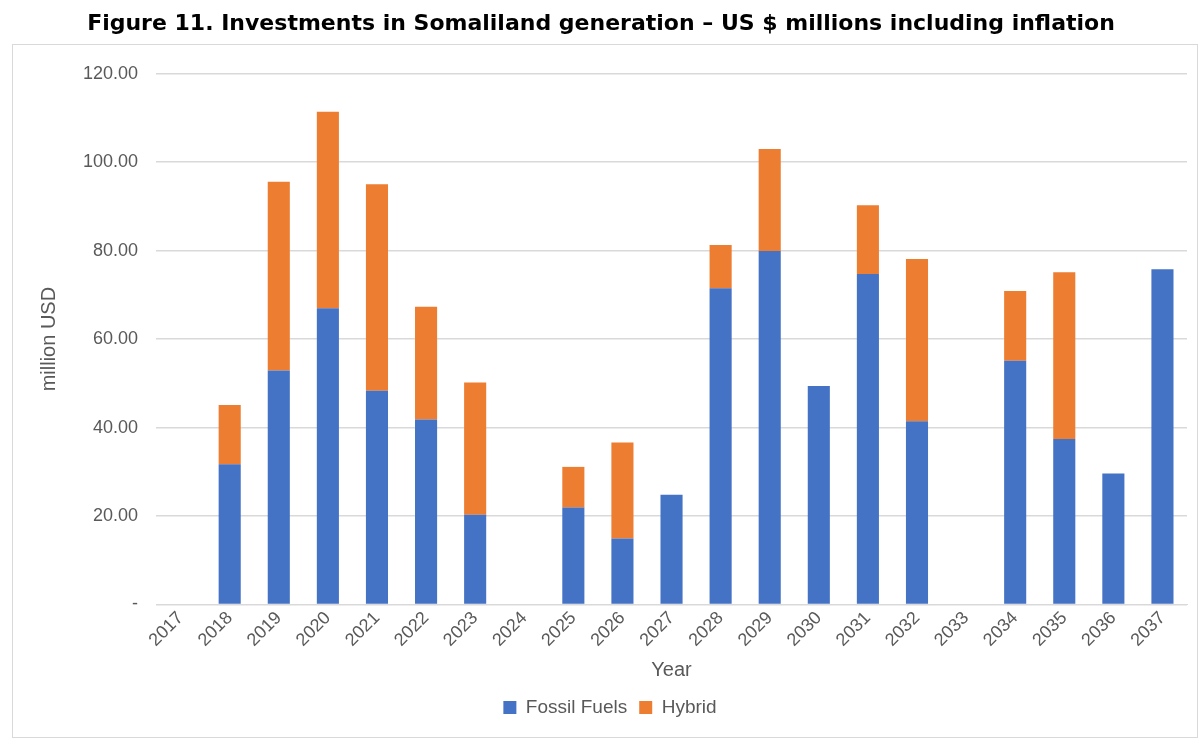  I want to click on y-tick-label: -, so click(135, 603).